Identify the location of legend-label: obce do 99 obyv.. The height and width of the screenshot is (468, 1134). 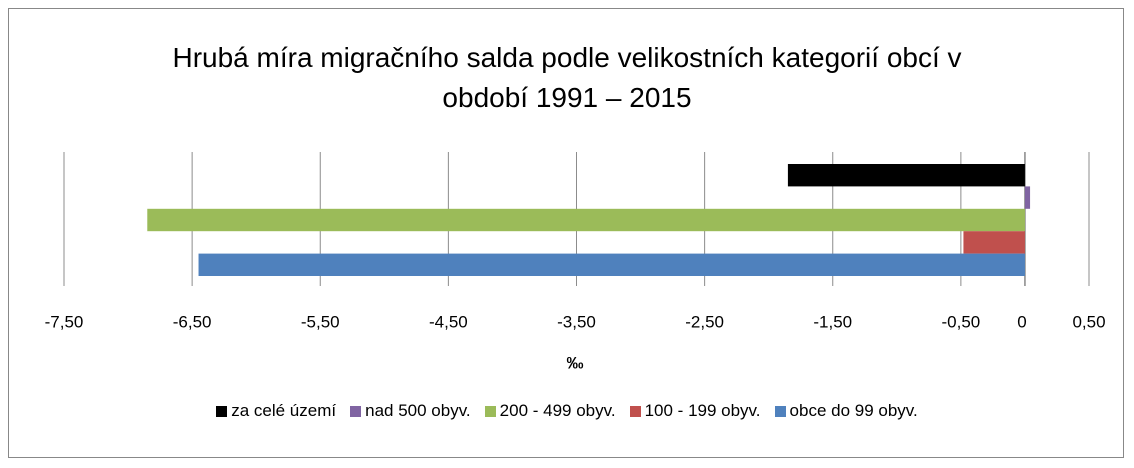
(853, 410).